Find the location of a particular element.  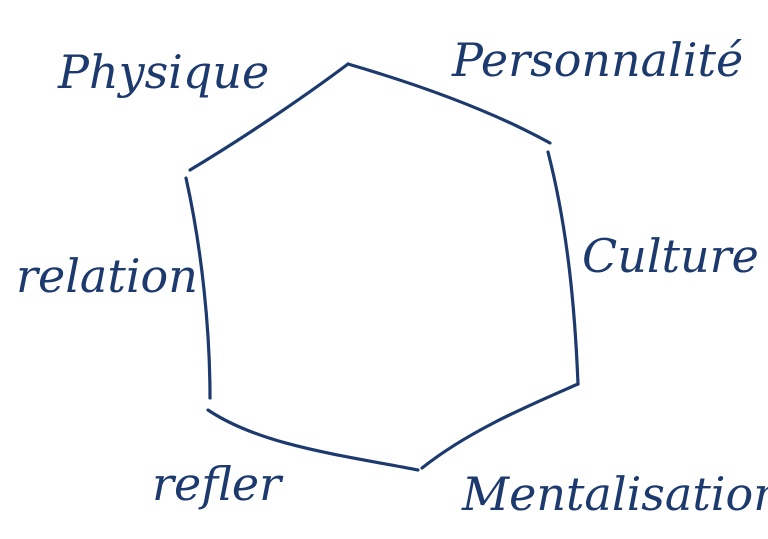

label-refler: refler is located at coordinates (218, 484).